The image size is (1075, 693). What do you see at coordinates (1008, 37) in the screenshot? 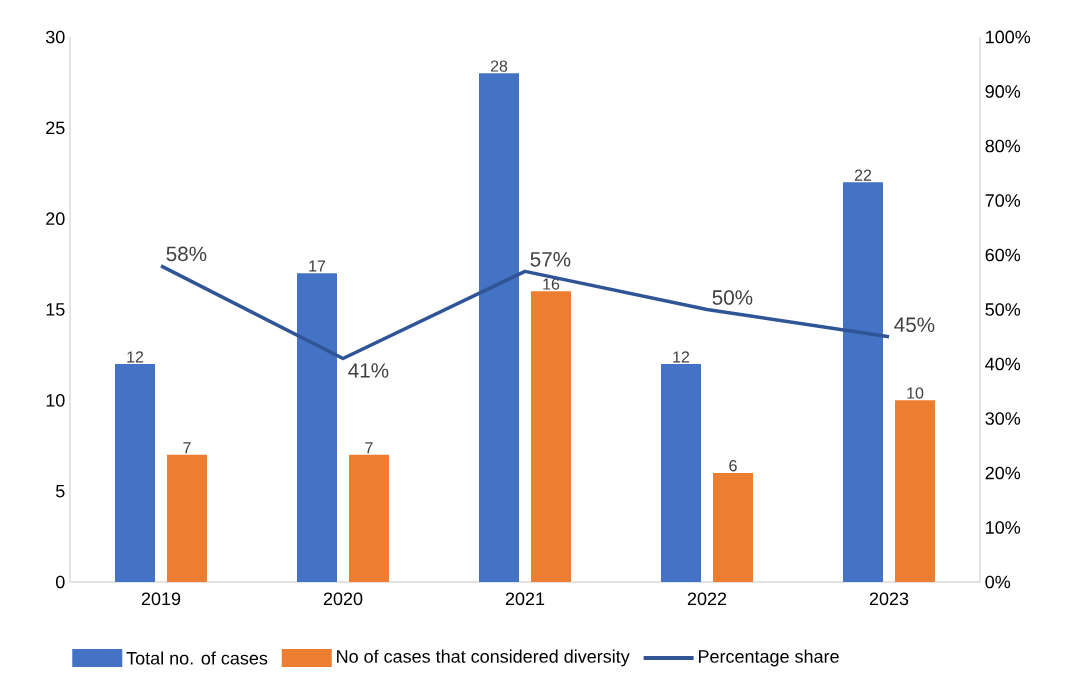
I see `y2-tick-label: 100%` at bounding box center [1008, 37].